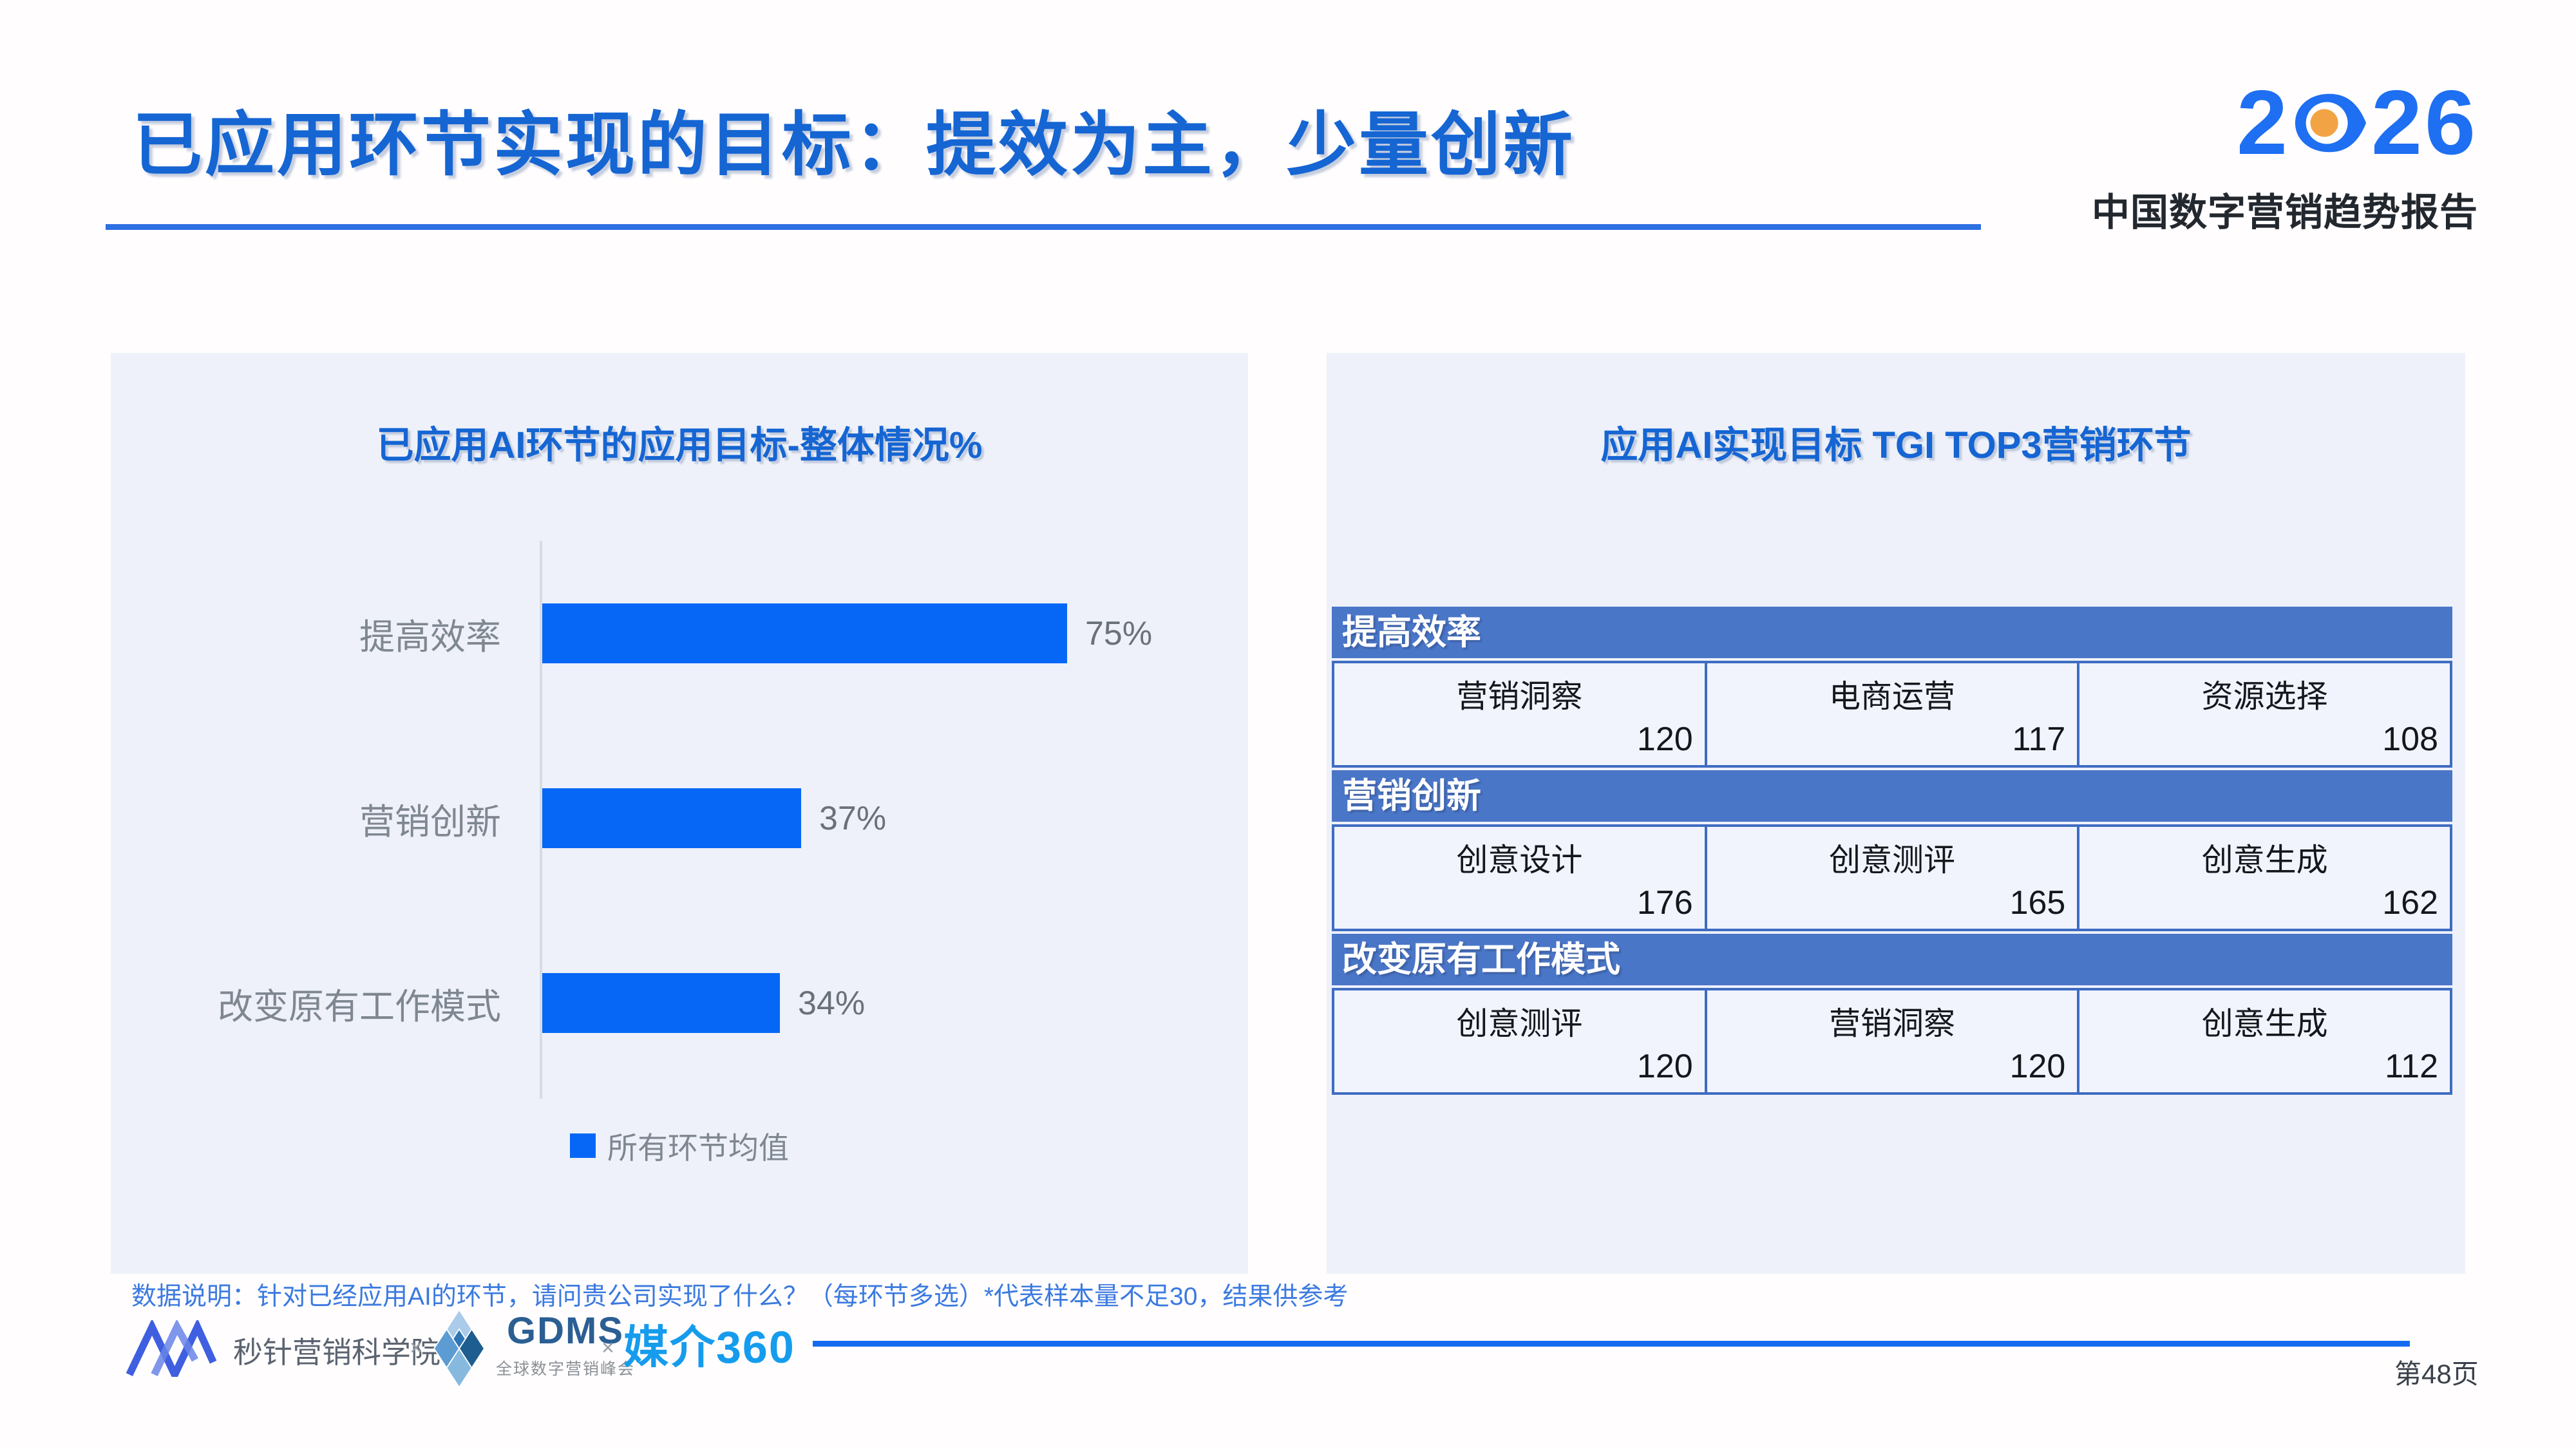 This screenshot has height=1449, width=2576. I want to click on tgi-section-header: 提高效率, so click(1892, 633).